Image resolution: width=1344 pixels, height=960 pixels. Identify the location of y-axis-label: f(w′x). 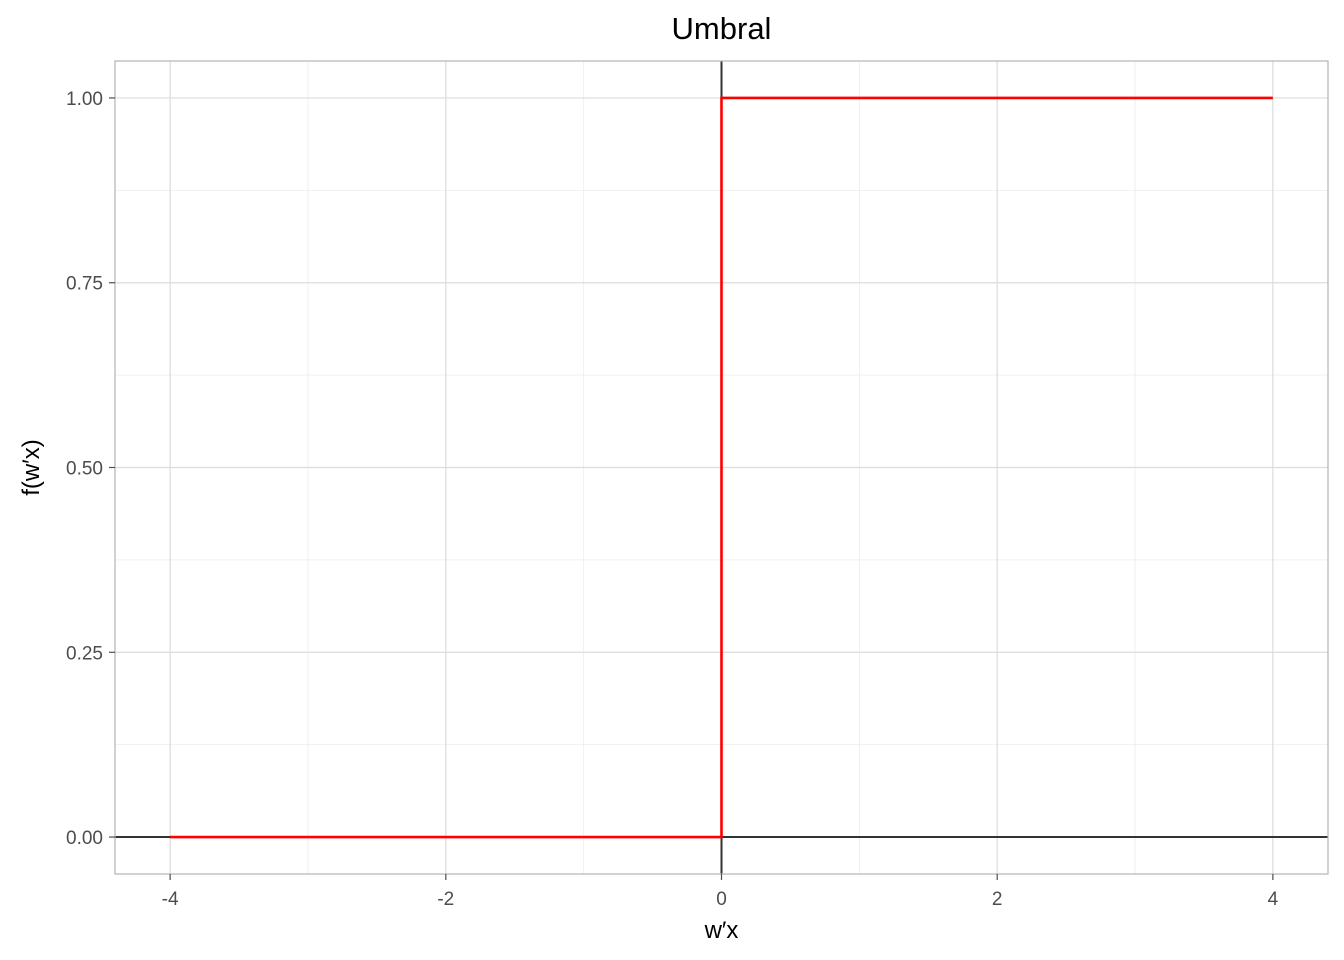
(31, 467).